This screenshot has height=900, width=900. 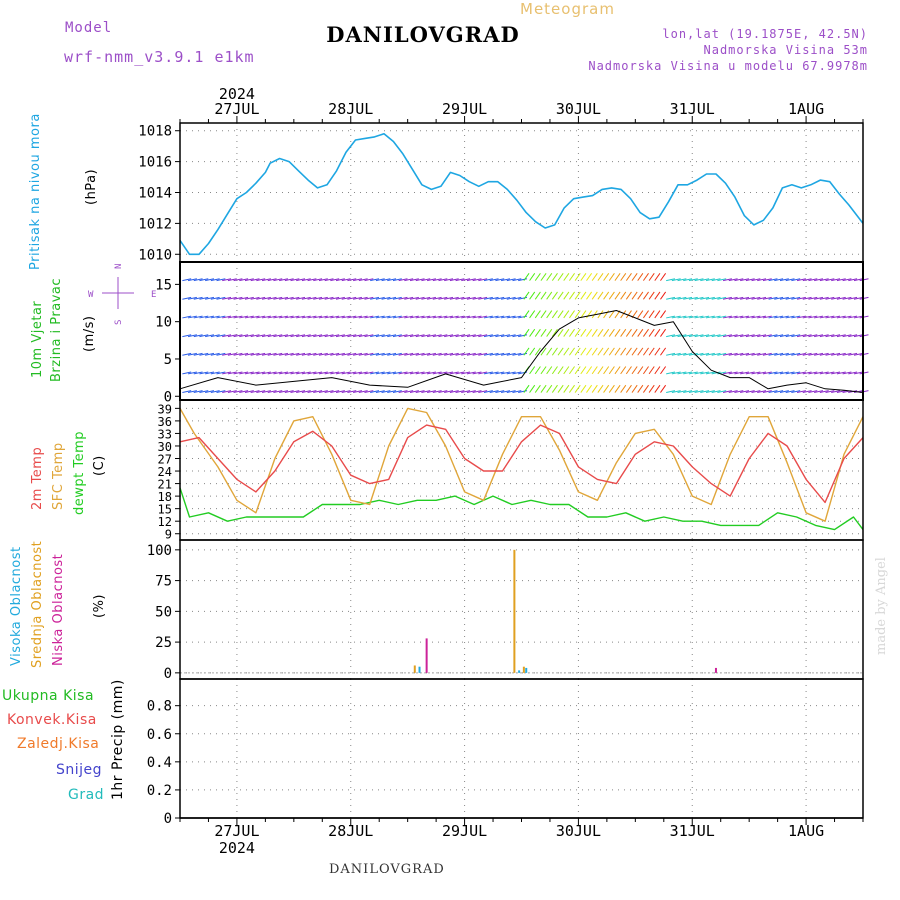 What do you see at coordinates (521, 748) in the screenshot?
I see `precip-frame` at bounding box center [521, 748].